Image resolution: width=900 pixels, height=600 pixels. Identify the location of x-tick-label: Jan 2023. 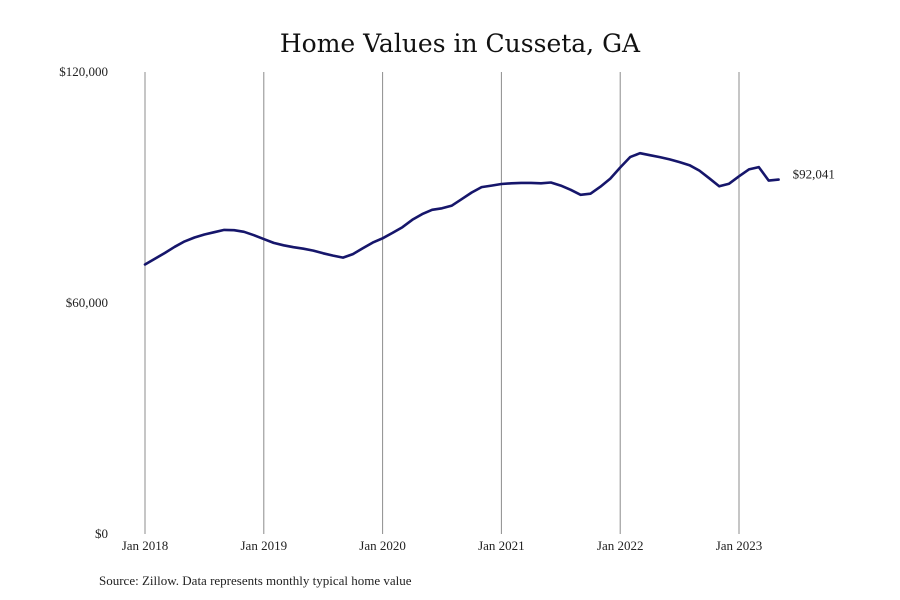
(739, 545).